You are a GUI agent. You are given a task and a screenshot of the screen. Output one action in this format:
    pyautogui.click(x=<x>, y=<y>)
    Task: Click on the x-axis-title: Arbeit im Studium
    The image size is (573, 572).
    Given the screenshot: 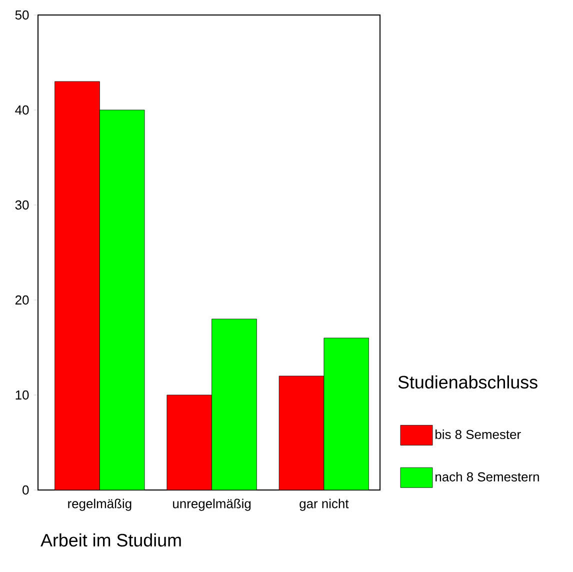 What is the action you would take?
    pyautogui.click(x=110, y=540)
    